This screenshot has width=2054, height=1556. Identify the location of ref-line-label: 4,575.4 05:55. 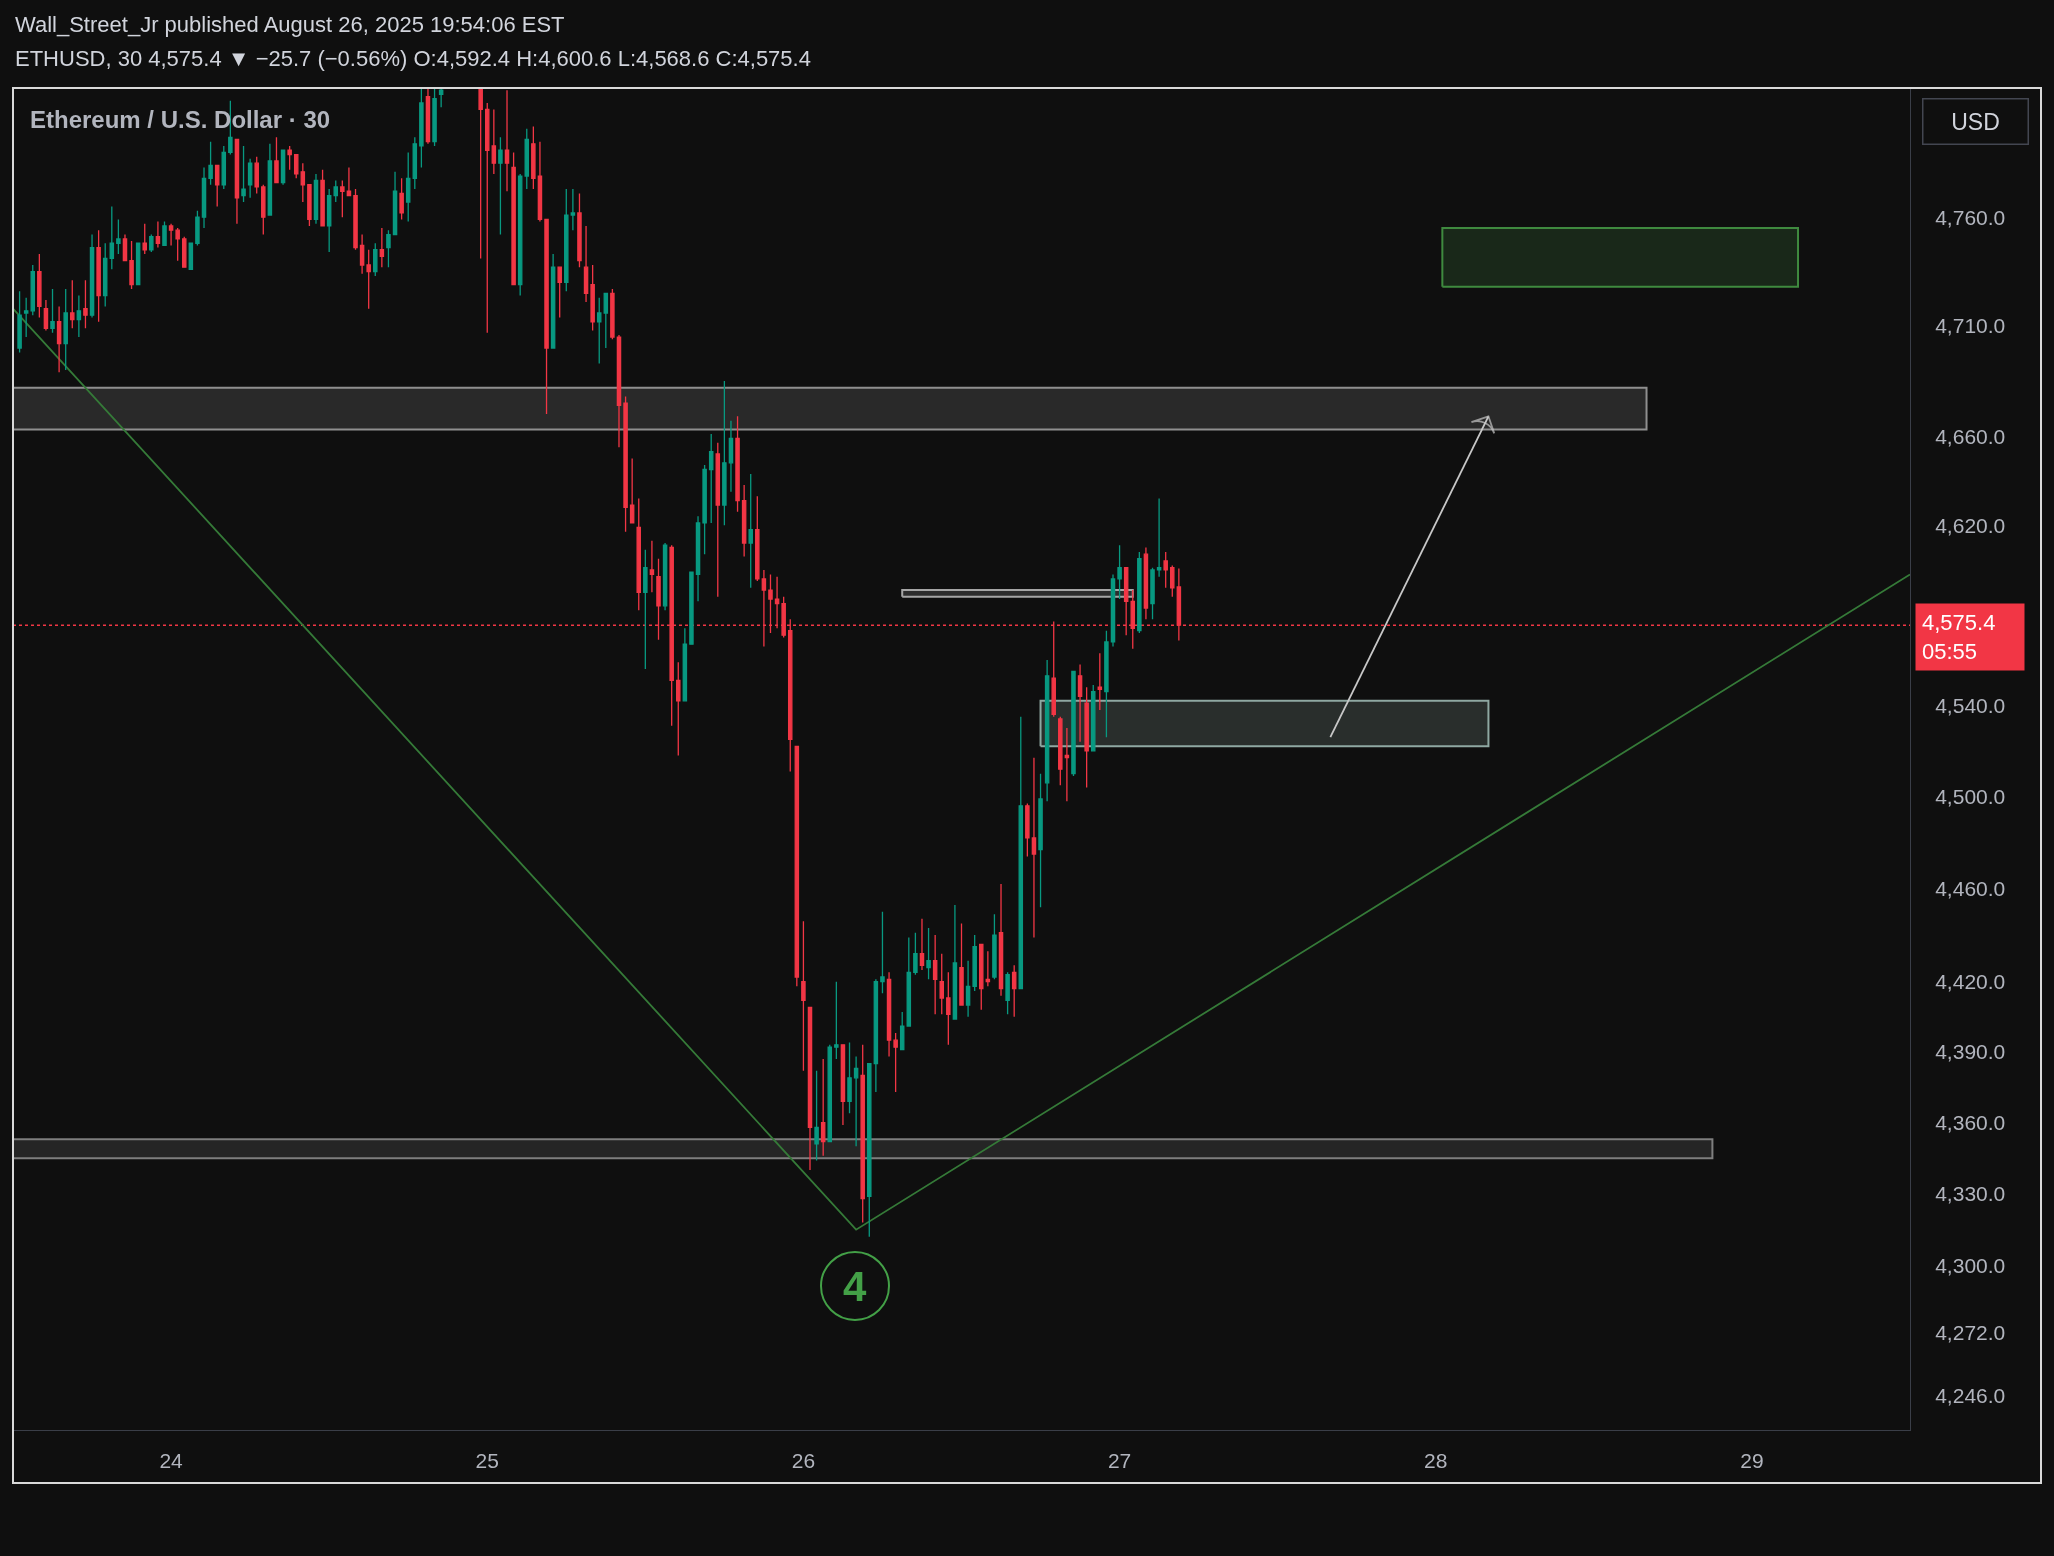
(1959, 637).